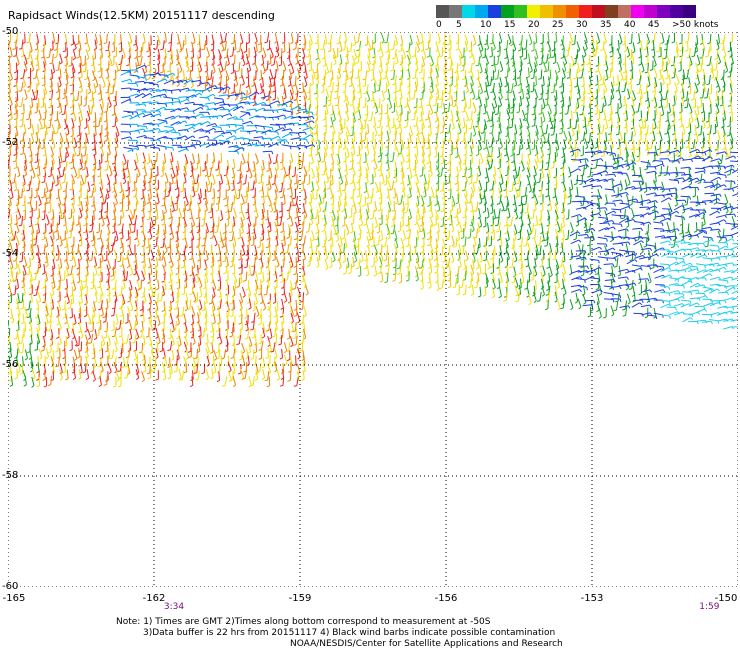 This screenshot has width=740, height=650. What do you see at coordinates (559, 11) in the screenshot?
I see `colorbar-swatch` at bounding box center [559, 11].